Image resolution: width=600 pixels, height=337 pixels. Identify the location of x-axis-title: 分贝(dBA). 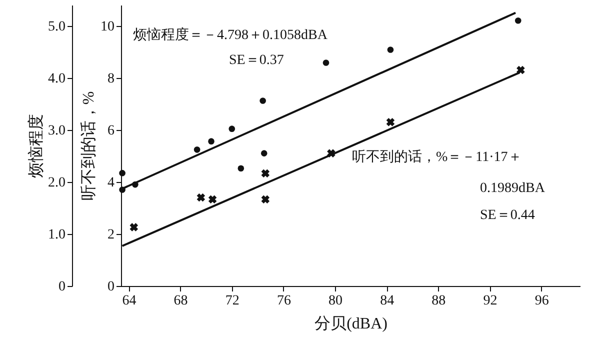
(351, 324).